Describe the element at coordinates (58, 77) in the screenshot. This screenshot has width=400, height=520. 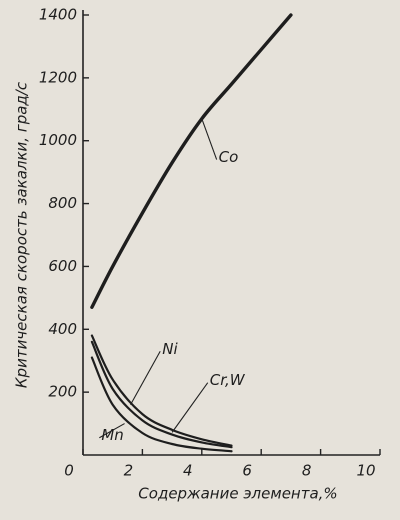
I see `y-tick-label: 1200` at that location.